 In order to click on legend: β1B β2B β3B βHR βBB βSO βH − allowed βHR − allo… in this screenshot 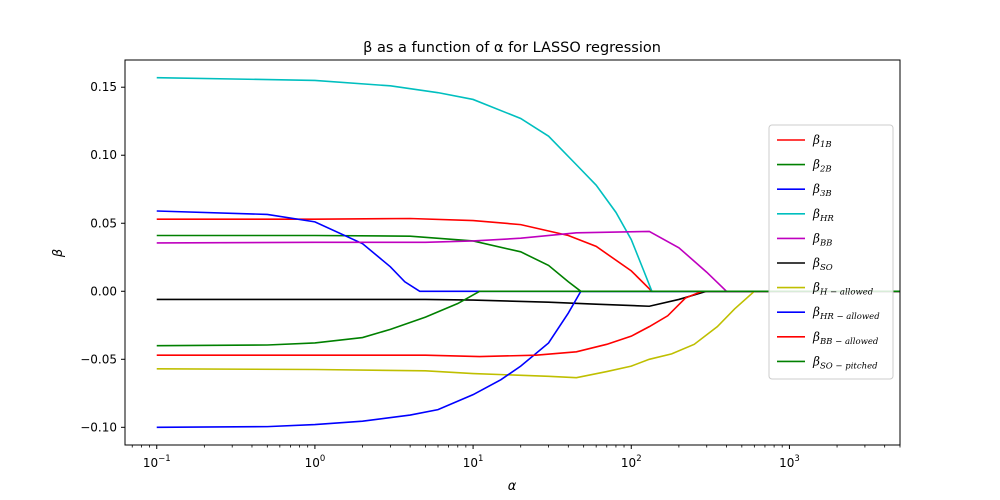, I will do `click(831, 252)`.